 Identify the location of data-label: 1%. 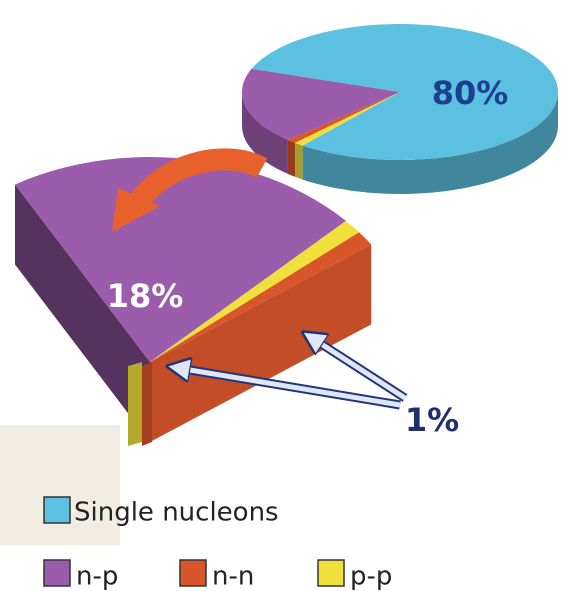
(432, 420).